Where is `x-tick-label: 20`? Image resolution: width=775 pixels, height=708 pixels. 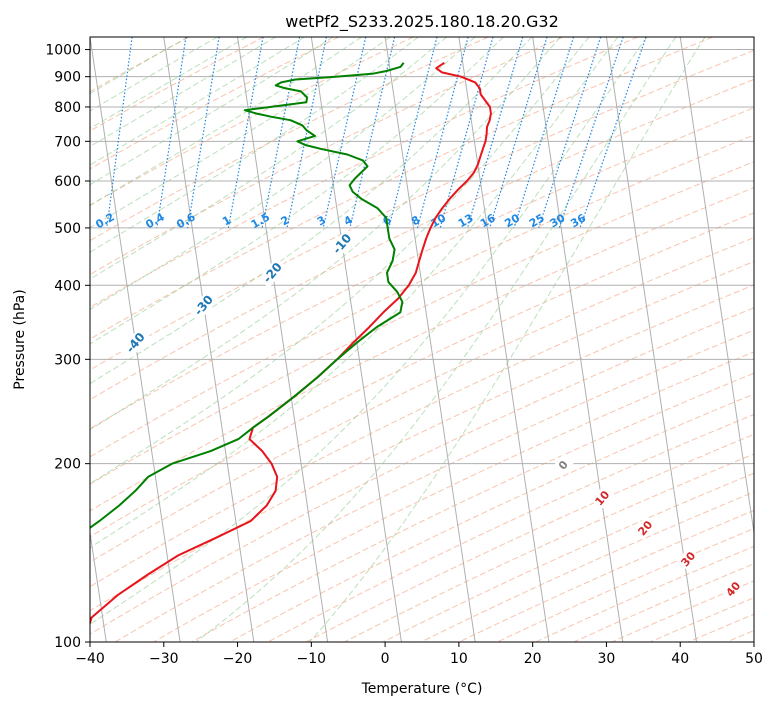
x-tick-label: 20 is located at coordinates (533, 659).